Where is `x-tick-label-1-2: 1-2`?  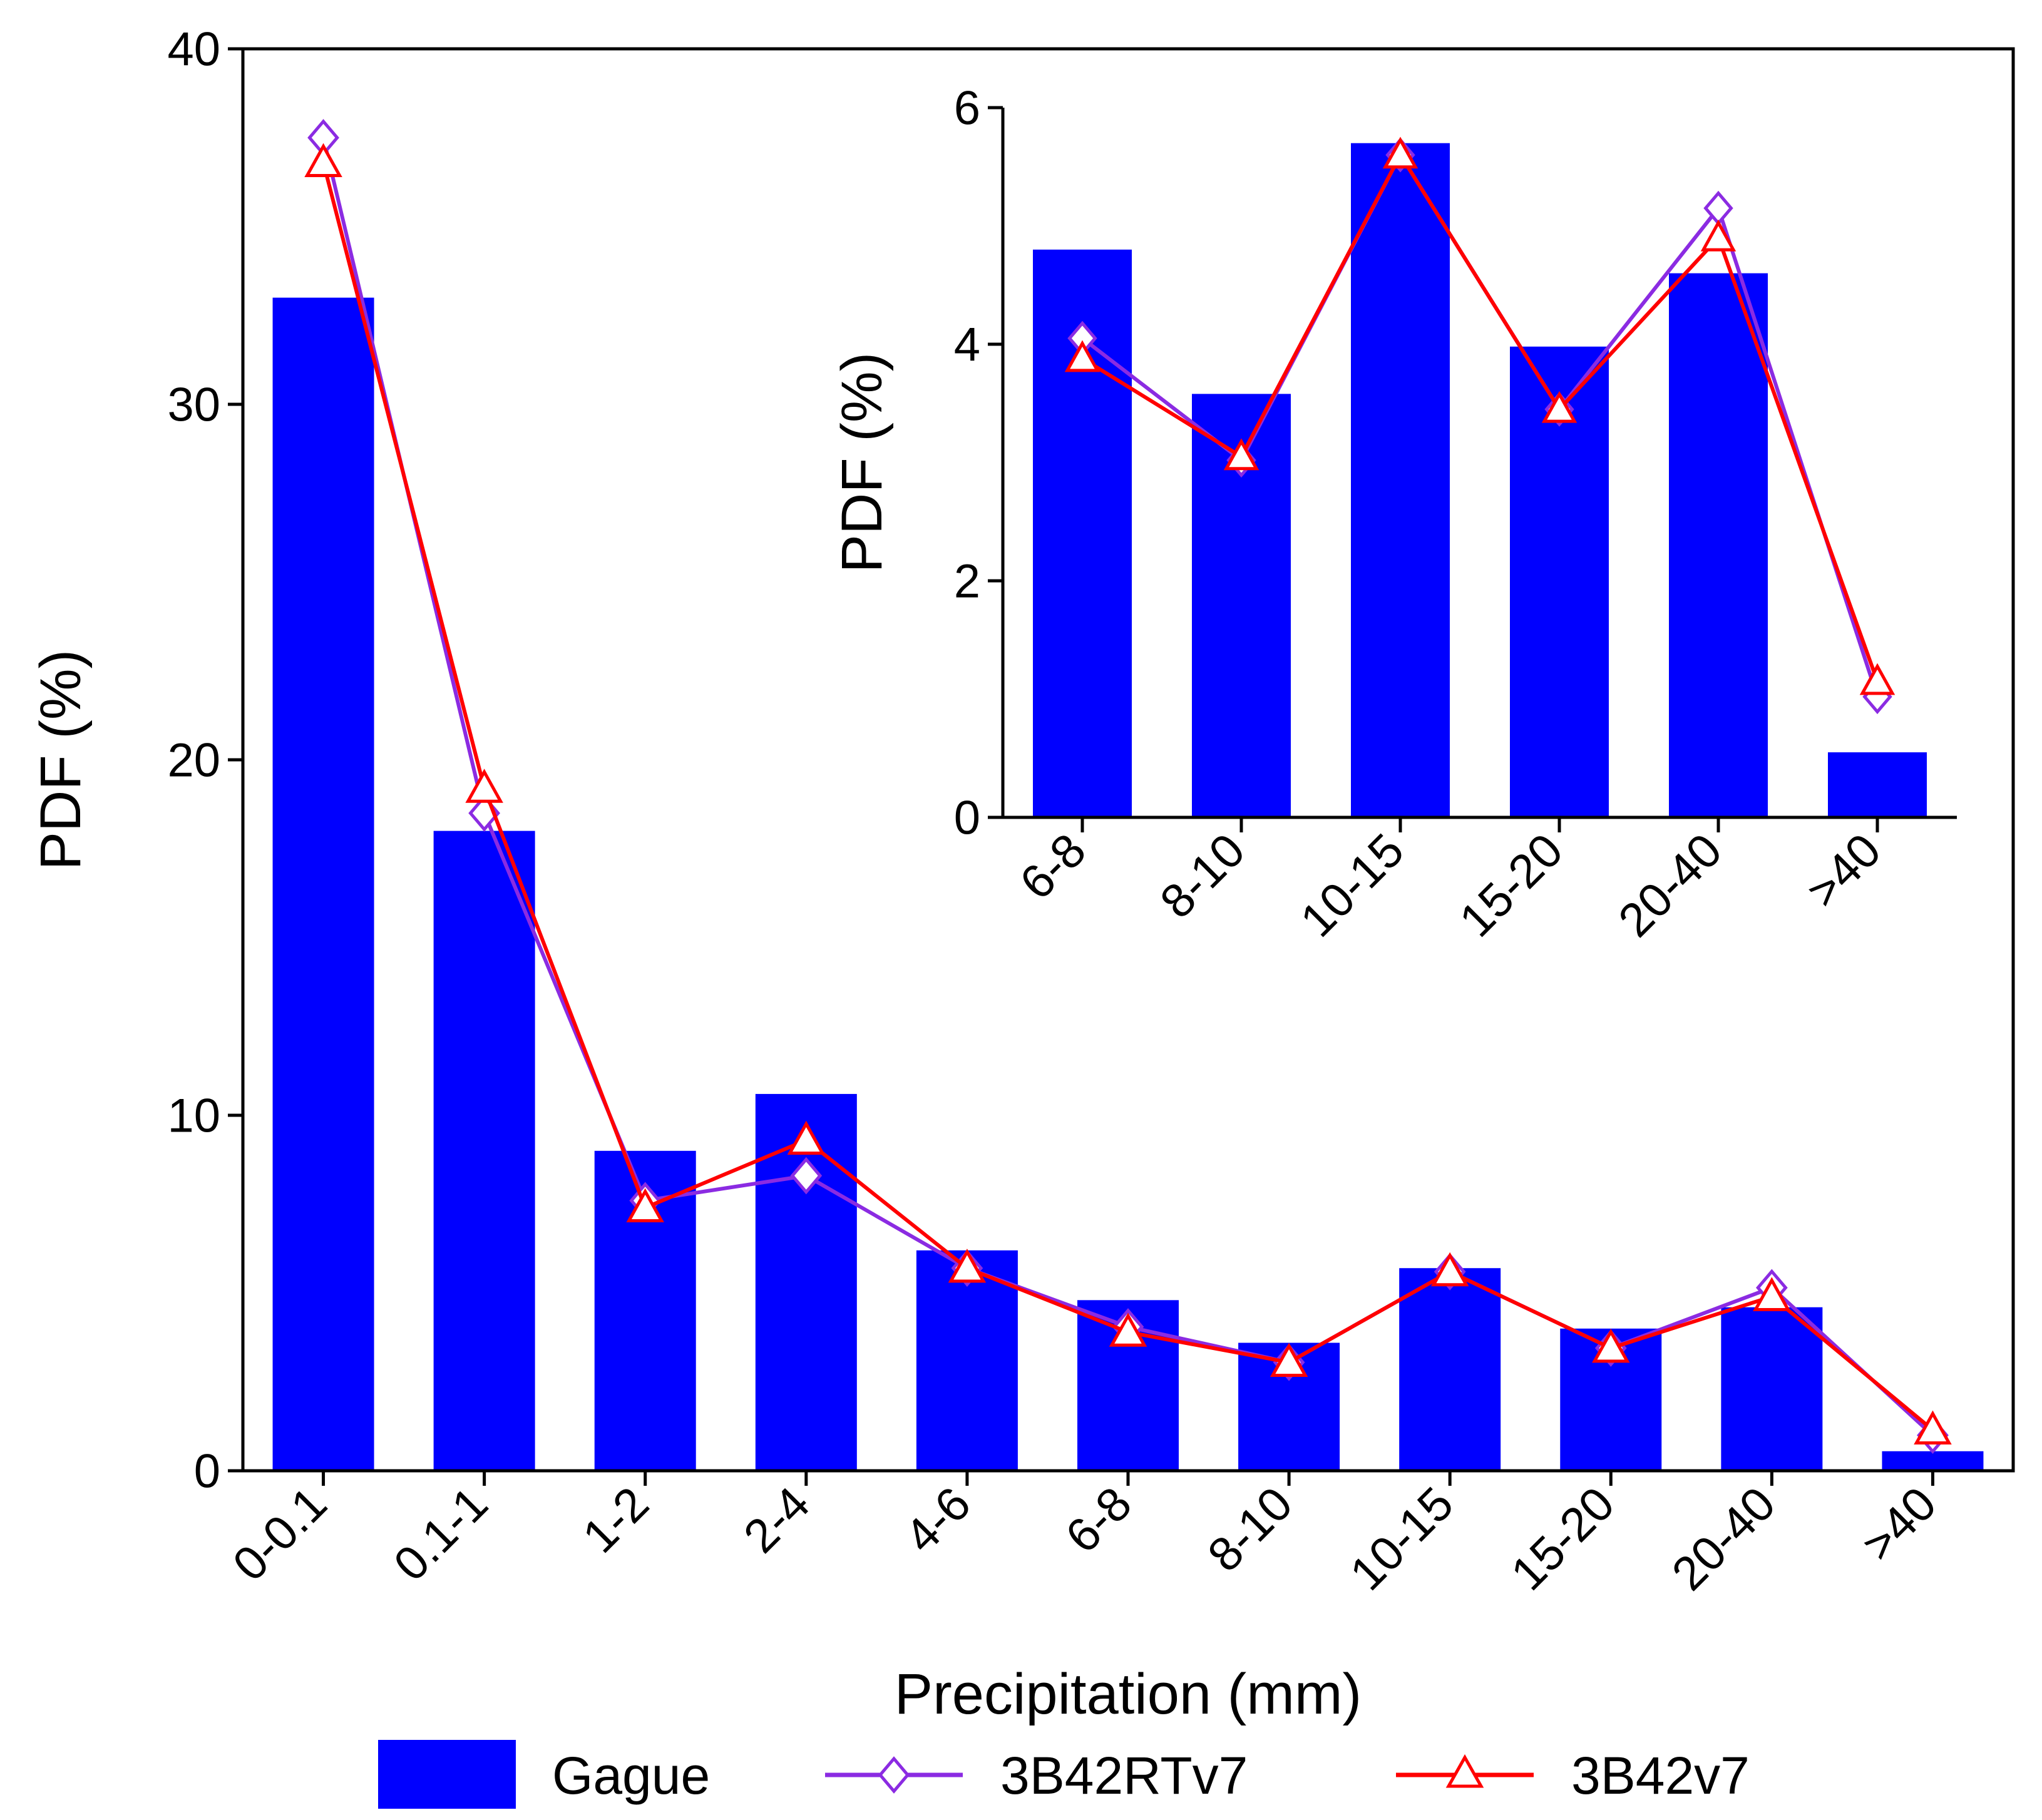
x-tick-label-1-2: 1-2 is located at coordinates (616, 1520).